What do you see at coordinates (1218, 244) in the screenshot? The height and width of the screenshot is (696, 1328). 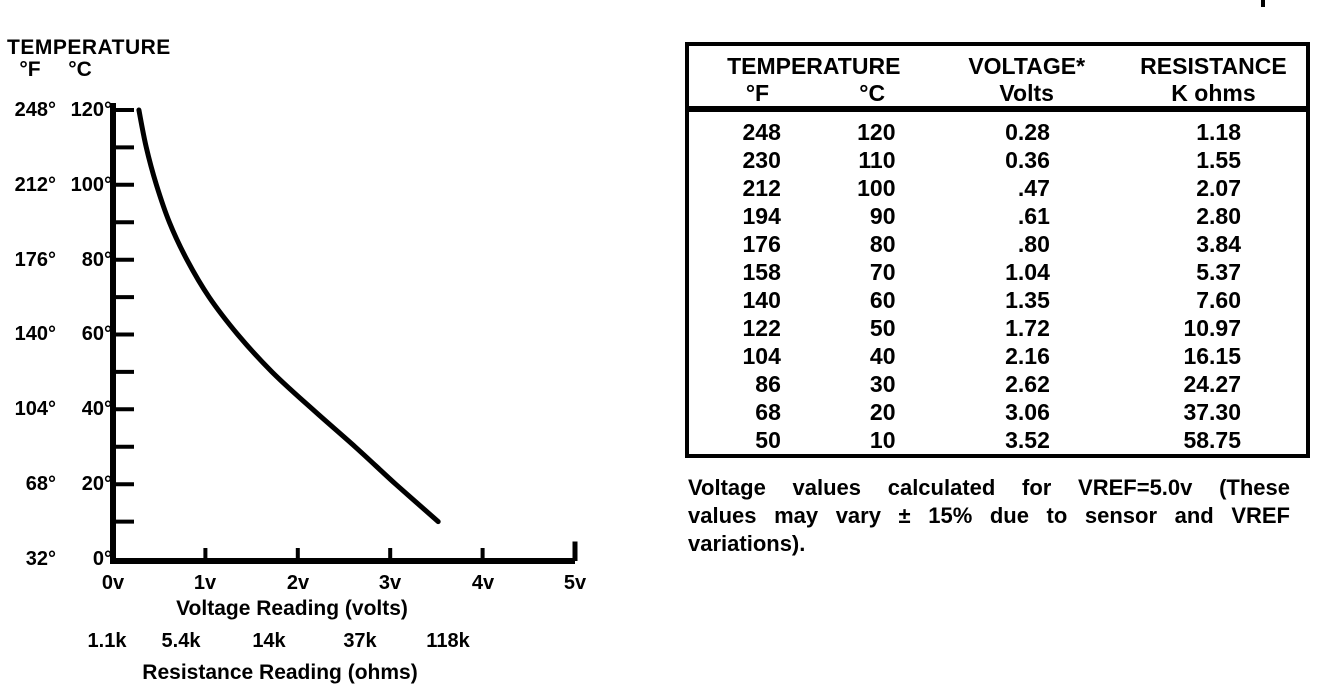 I see `cell-kohms: 3.84` at bounding box center [1218, 244].